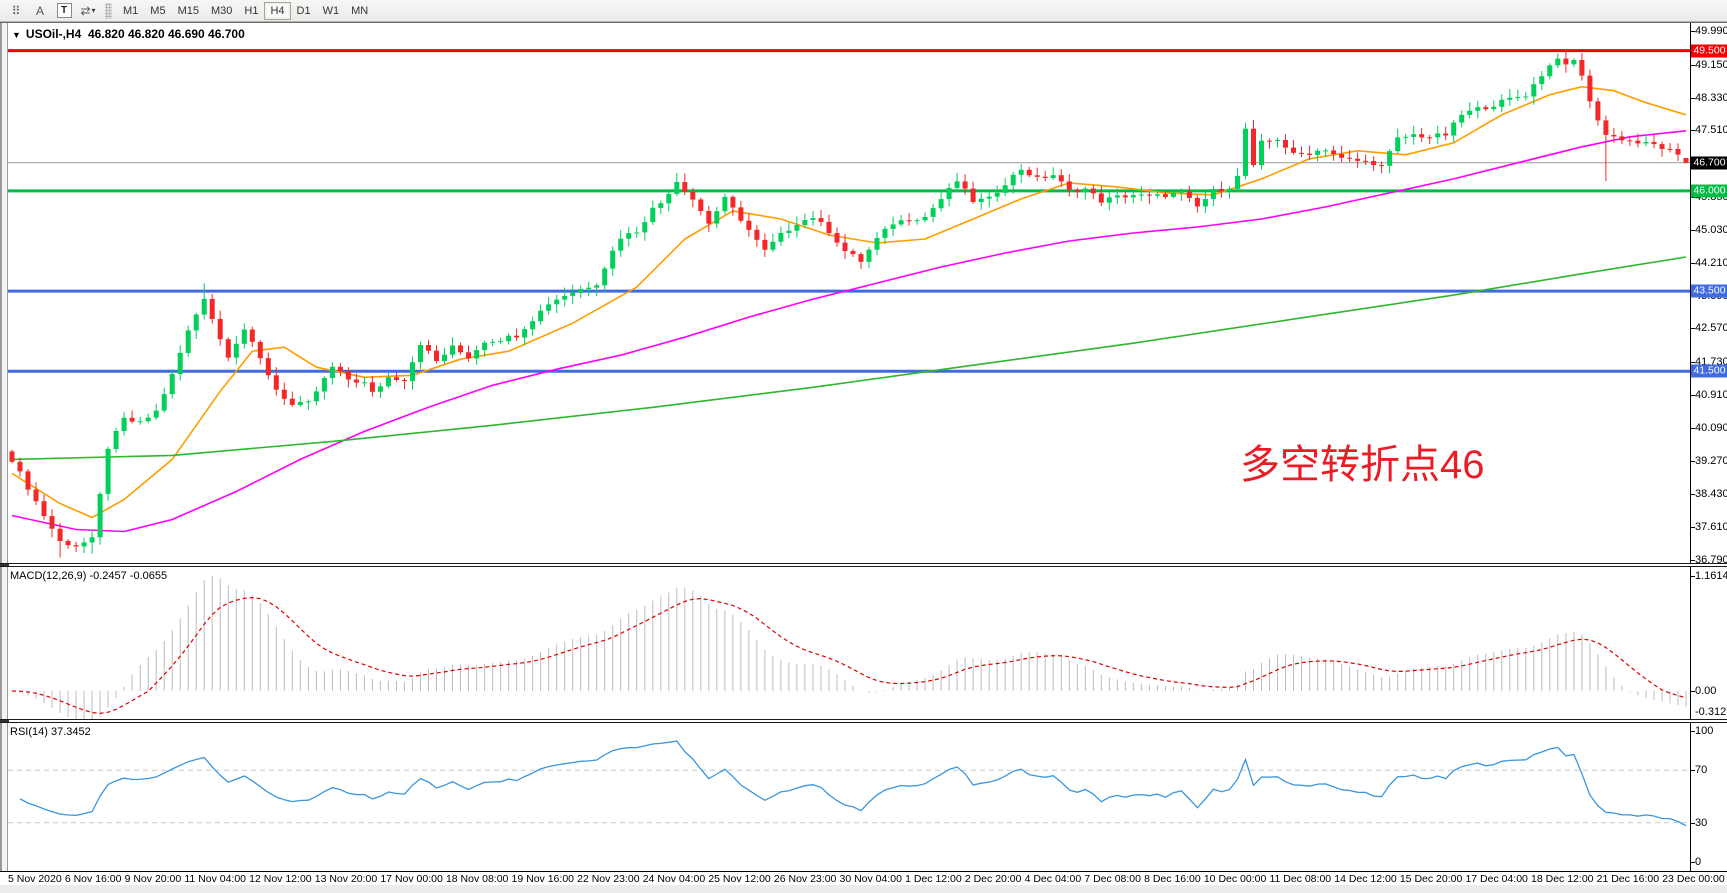 The width and height of the screenshot is (1727, 893). Describe the element at coordinates (1701, 770) in the screenshot. I see `rsi-axis-label: 70` at that location.